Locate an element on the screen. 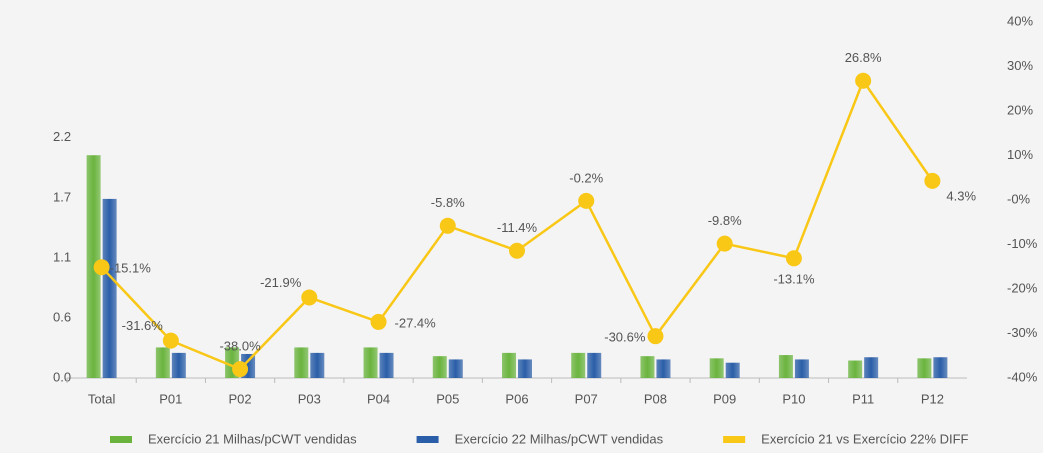 The height and width of the screenshot is (453, 1043). data-label: 26.8% is located at coordinates (863, 57).